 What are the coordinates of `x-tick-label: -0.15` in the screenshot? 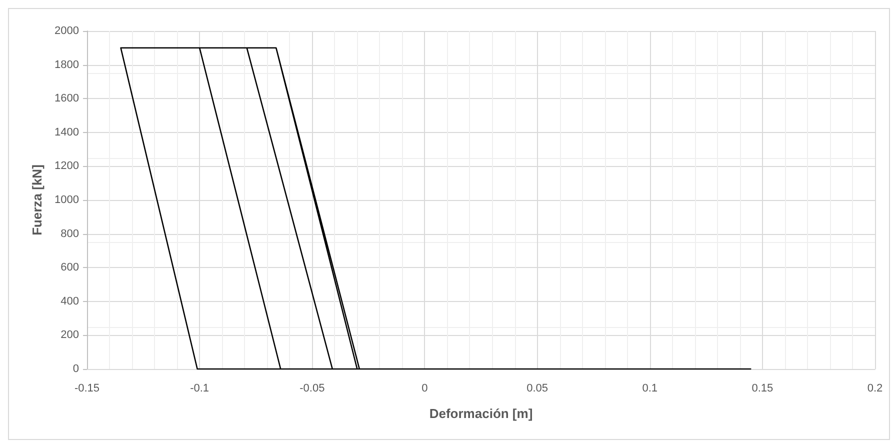 It's located at (87, 388).